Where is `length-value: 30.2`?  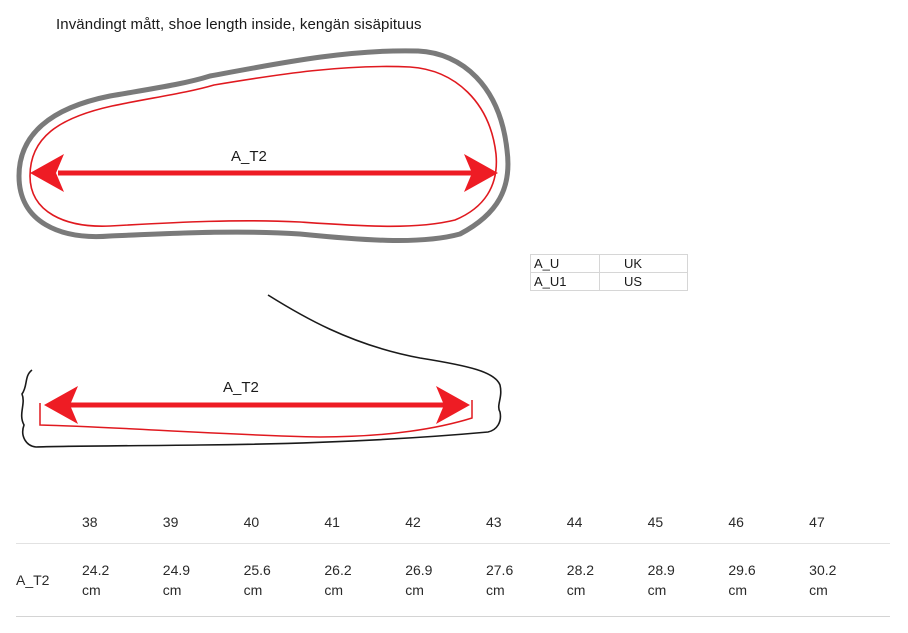
length-value: 30.2 is located at coordinates (823, 570).